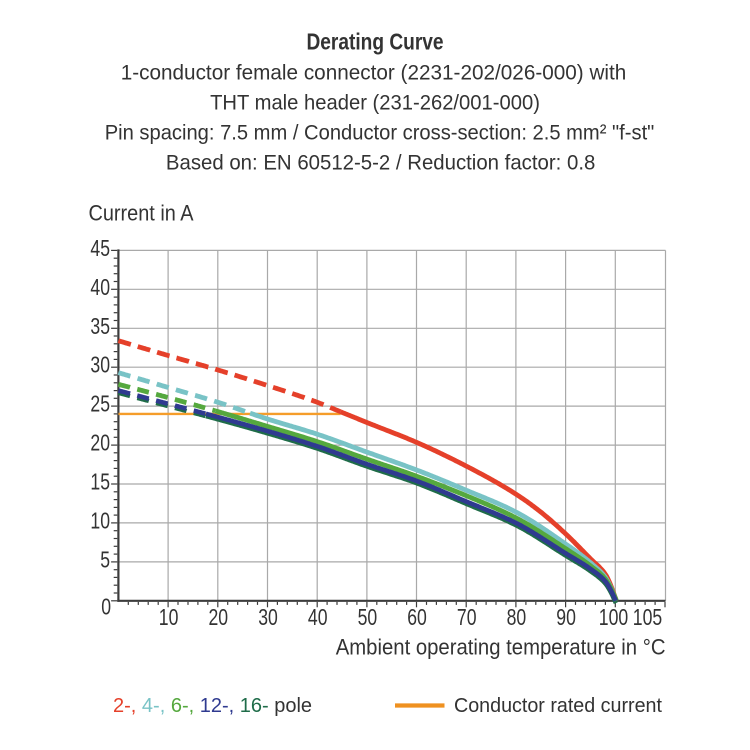 The height and width of the screenshot is (750, 750). Describe the element at coordinates (106, 607) in the screenshot. I see `svg-text: 0` at that location.